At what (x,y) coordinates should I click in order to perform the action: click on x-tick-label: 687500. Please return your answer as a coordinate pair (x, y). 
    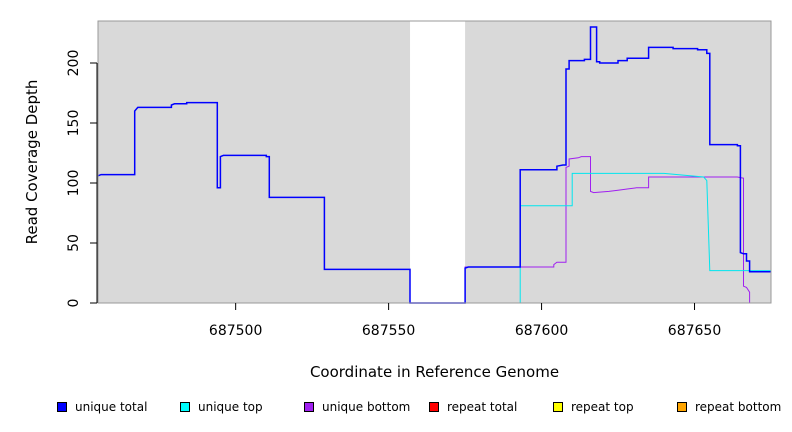
    Looking at the image, I should click on (235, 331).